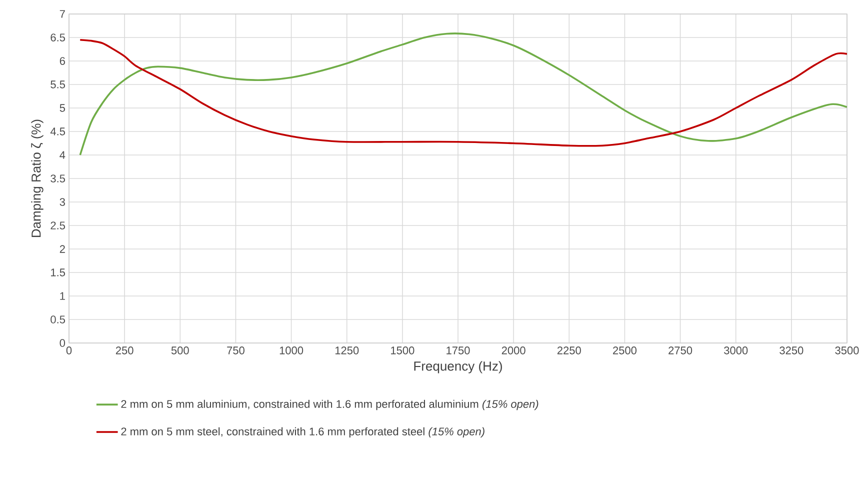 The image size is (863, 479). What do you see at coordinates (458, 350) in the screenshot?
I see `x-tick-label: 1750` at bounding box center [458, 350].